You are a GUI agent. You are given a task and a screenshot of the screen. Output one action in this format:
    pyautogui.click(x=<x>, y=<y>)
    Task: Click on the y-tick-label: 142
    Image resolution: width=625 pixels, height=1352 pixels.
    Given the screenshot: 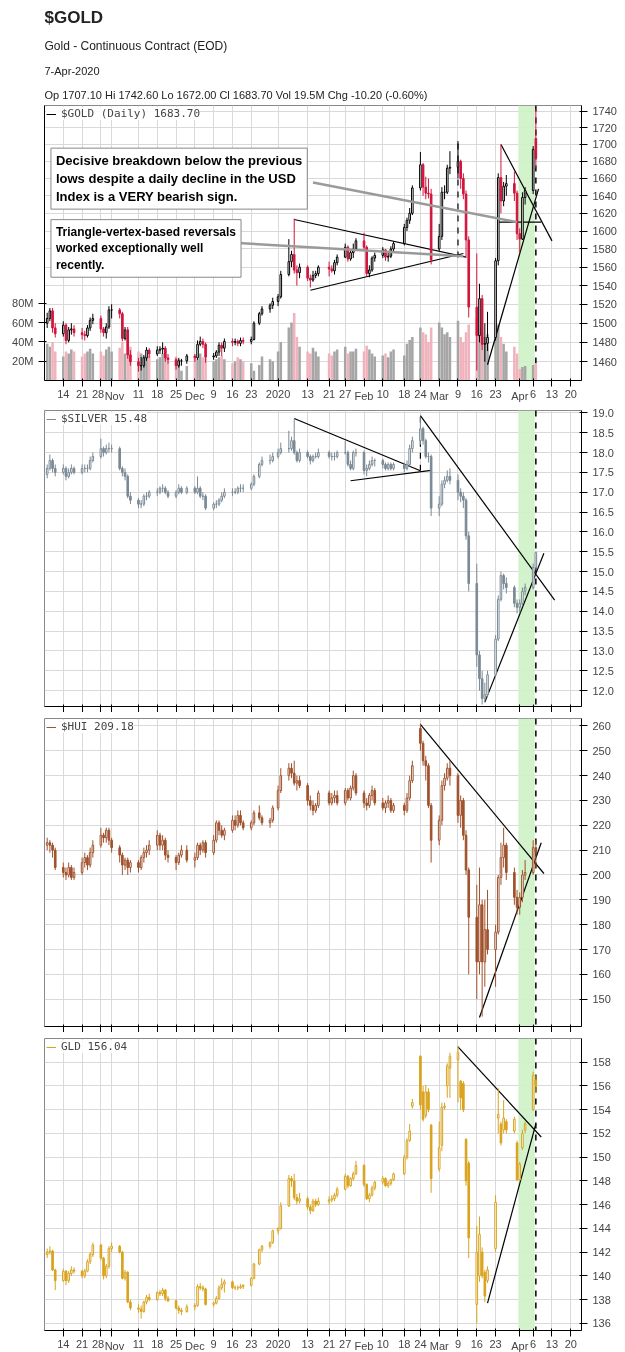 What is the action you would take?
    pyautogui.click(x=601, y=1252)
    